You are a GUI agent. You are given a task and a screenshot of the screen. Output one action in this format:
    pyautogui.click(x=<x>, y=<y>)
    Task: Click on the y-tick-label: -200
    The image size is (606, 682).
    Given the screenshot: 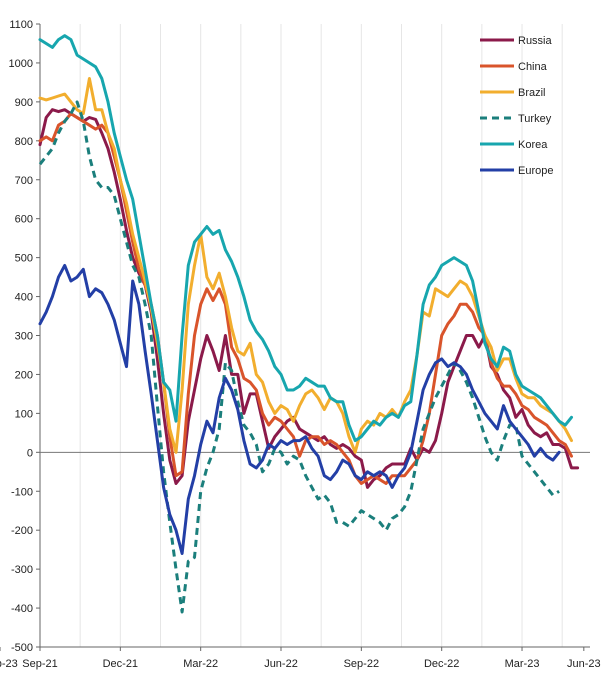 What is the action you would take?
    pyautogui.click(x=22, y=531)
    